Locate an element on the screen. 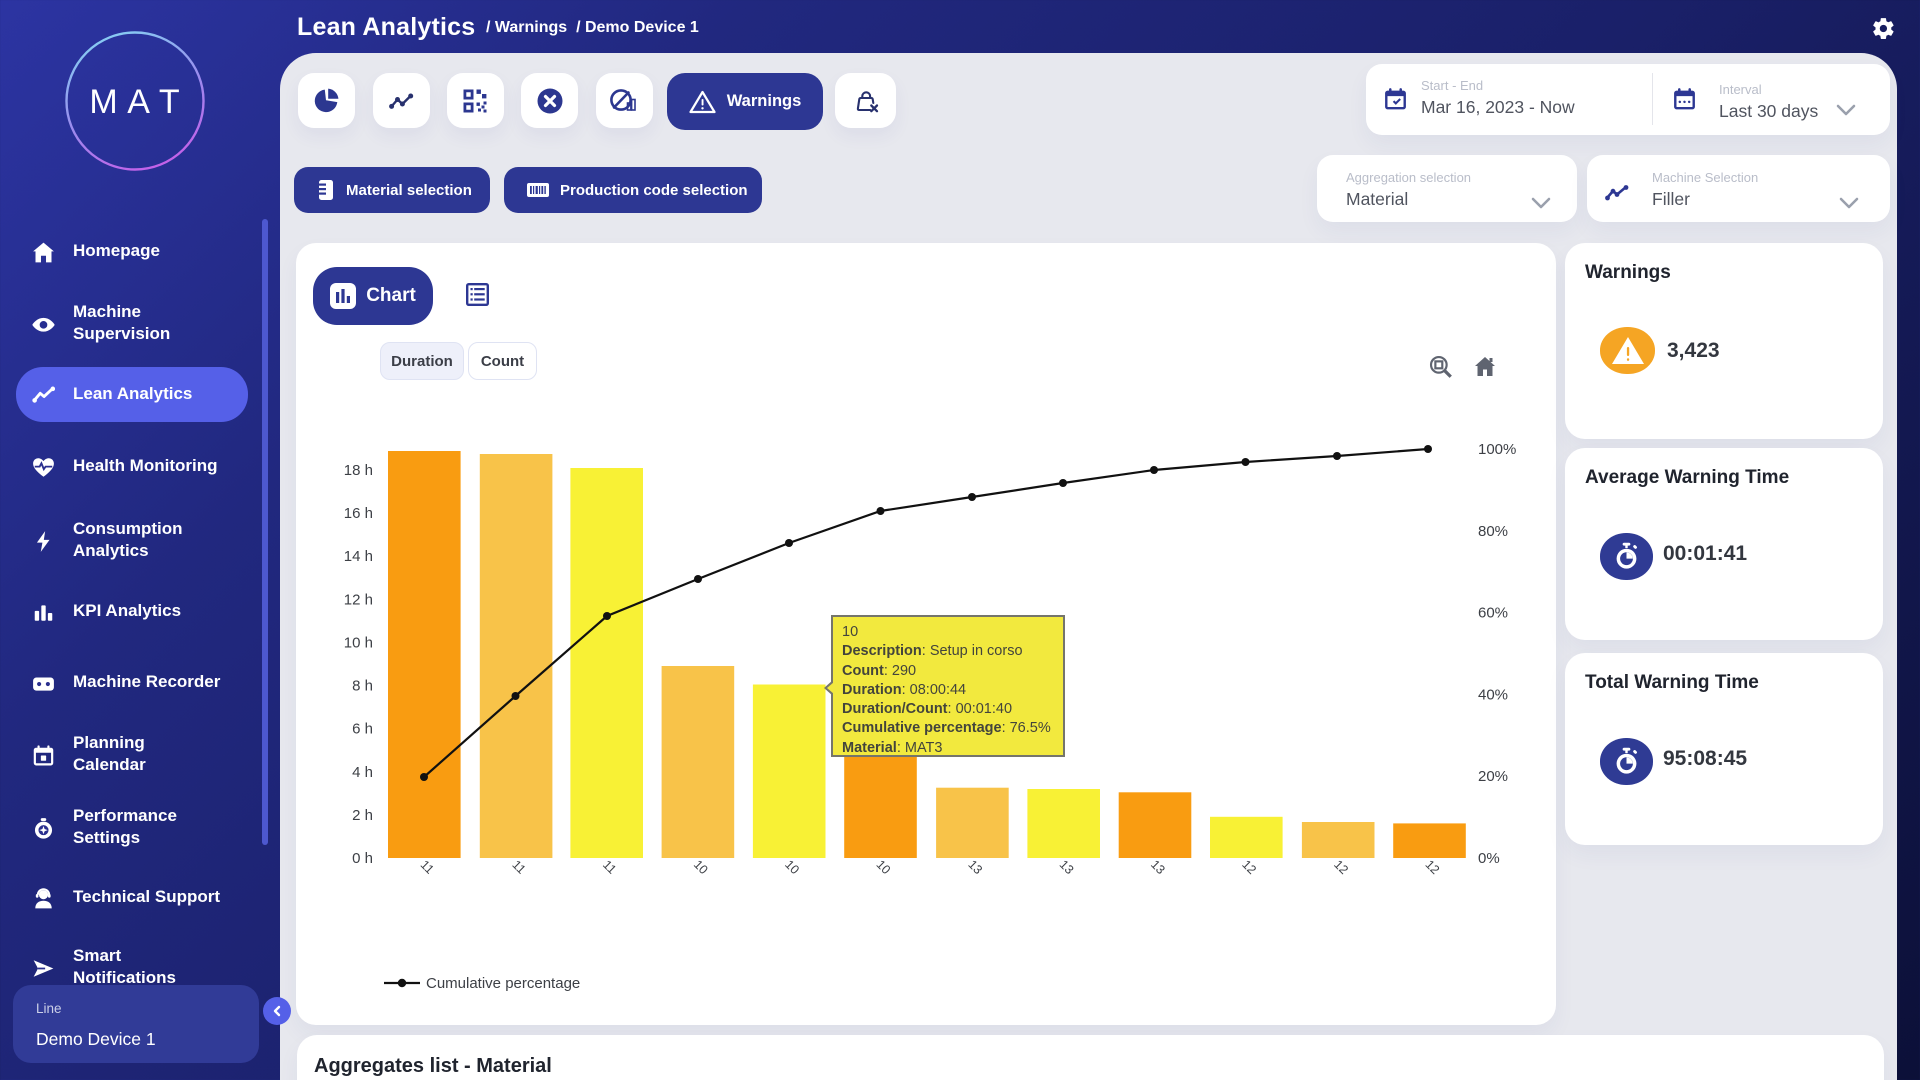  svg-text: 0% is located at coordinates (1489, 858).